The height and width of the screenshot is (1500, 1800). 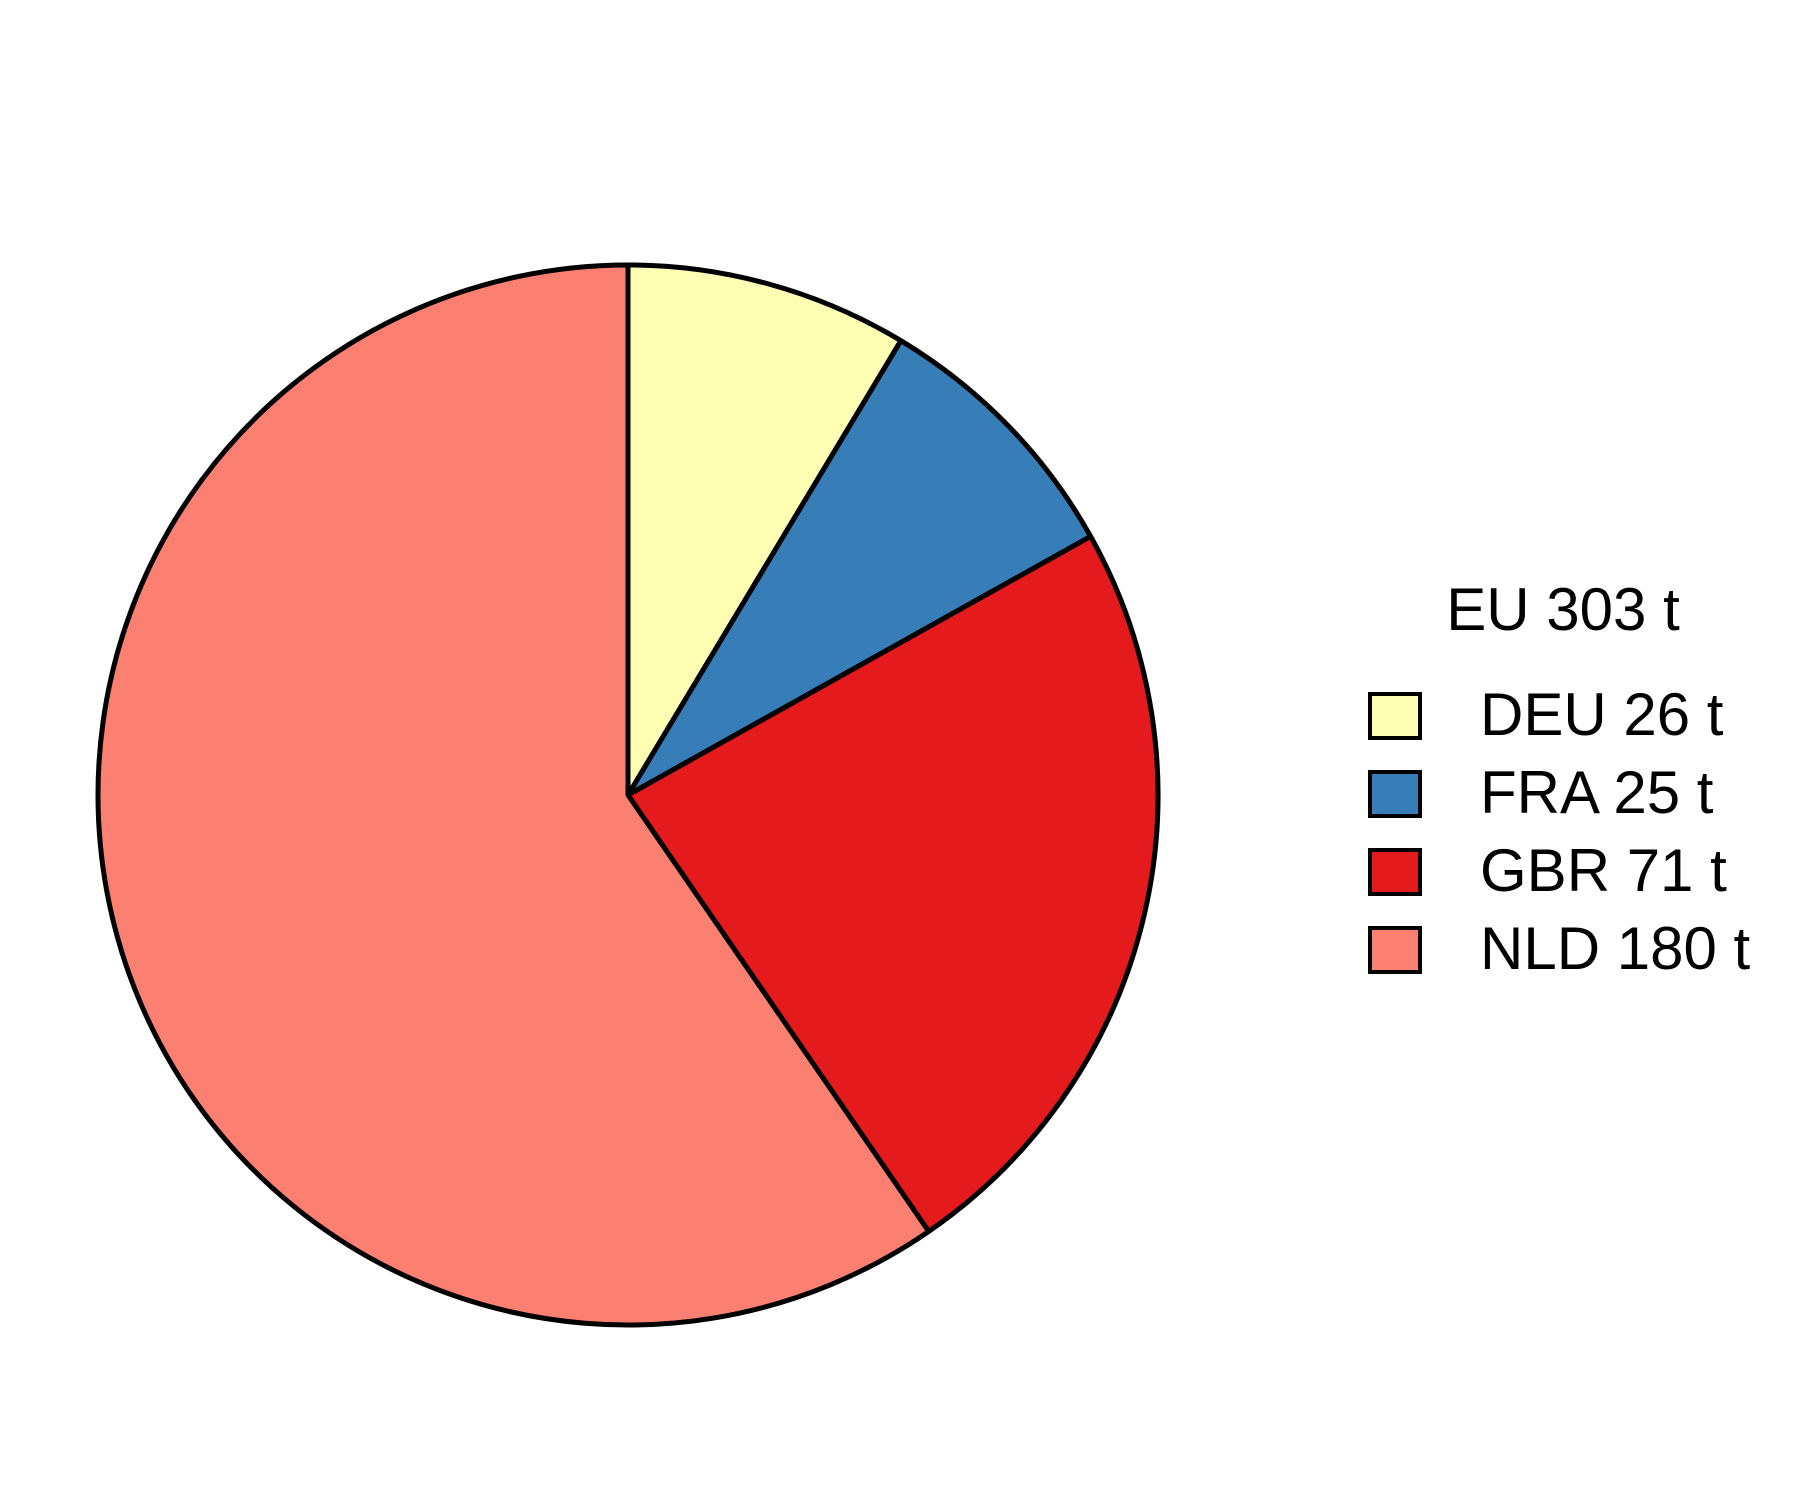 What do you see at coordinates (1602, 714) in the screenshot?
I see `legend-label-deu: DEU 26 t` at bounding box center [1602, 714].